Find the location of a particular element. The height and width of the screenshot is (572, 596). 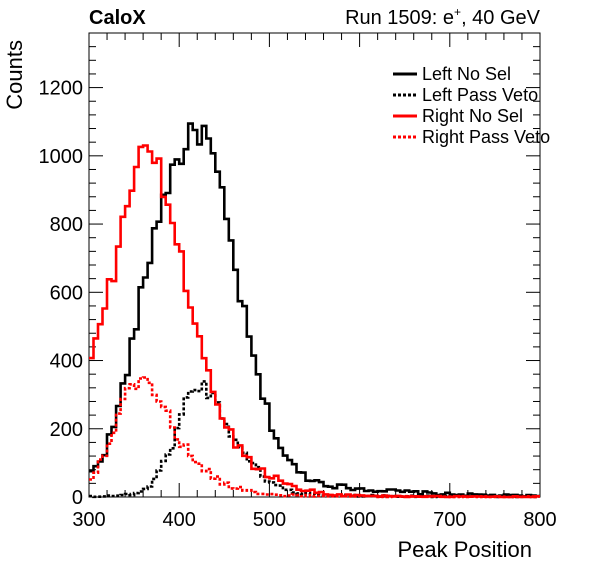

y-tick-label: 200 is located at coordinates (66, 430).